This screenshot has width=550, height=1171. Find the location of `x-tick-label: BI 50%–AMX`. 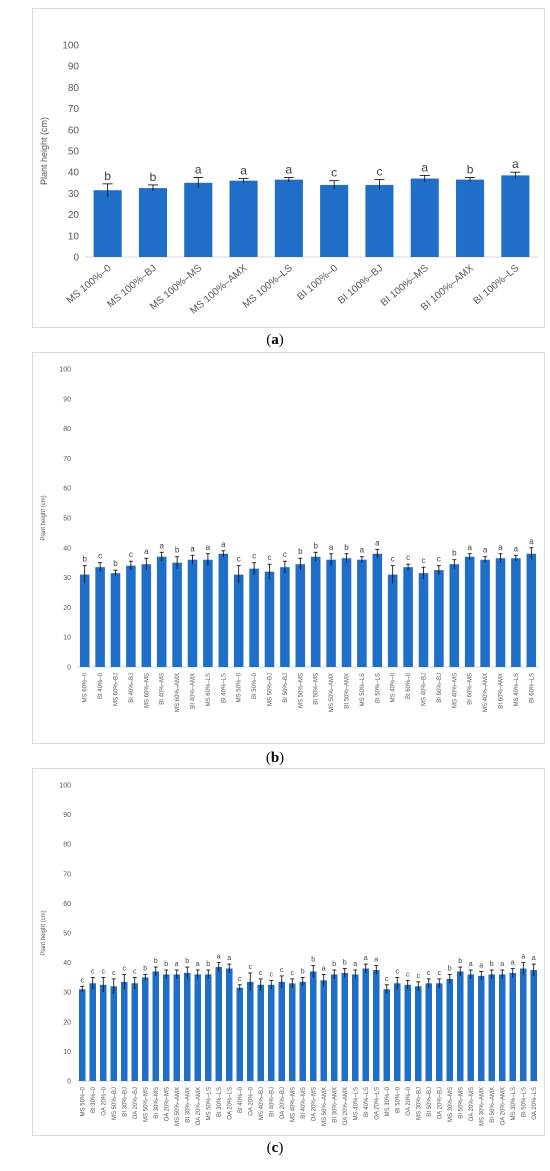

x-tick-label: BI 50%–AMX is located at coordinates (348, 691).